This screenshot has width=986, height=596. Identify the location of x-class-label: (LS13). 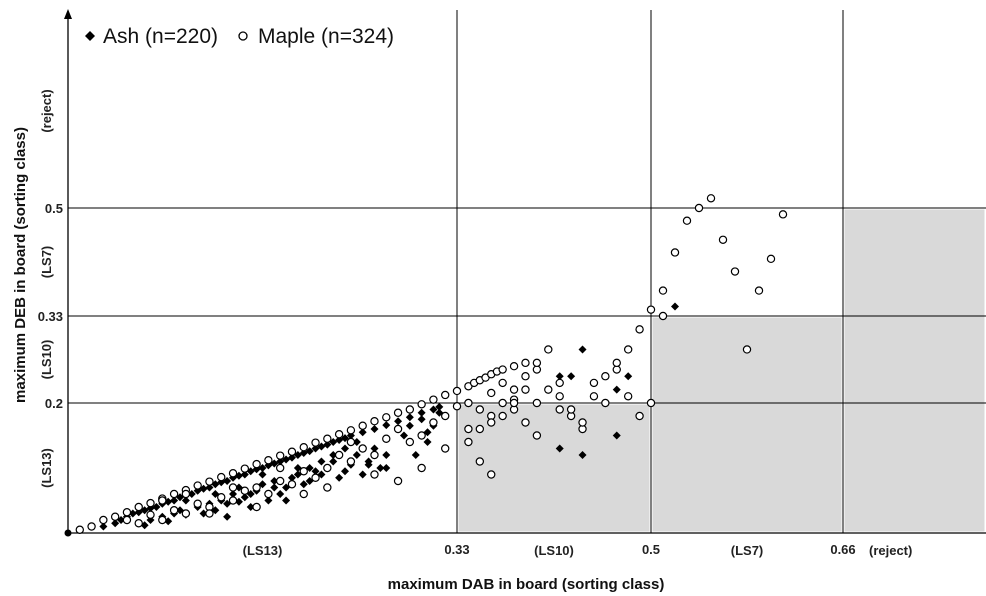
(263, 550).